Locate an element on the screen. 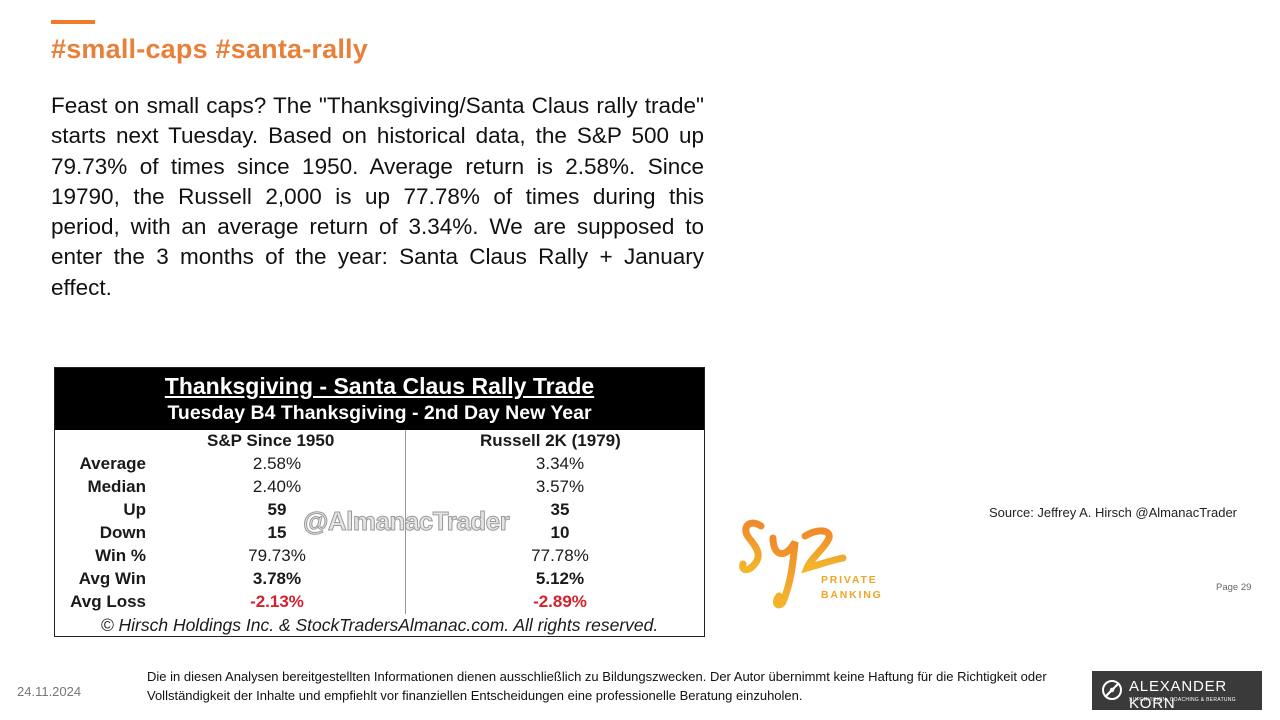 The image size is (1280, 720). row-label: Avg Loss is located at coordinates (108, 601).